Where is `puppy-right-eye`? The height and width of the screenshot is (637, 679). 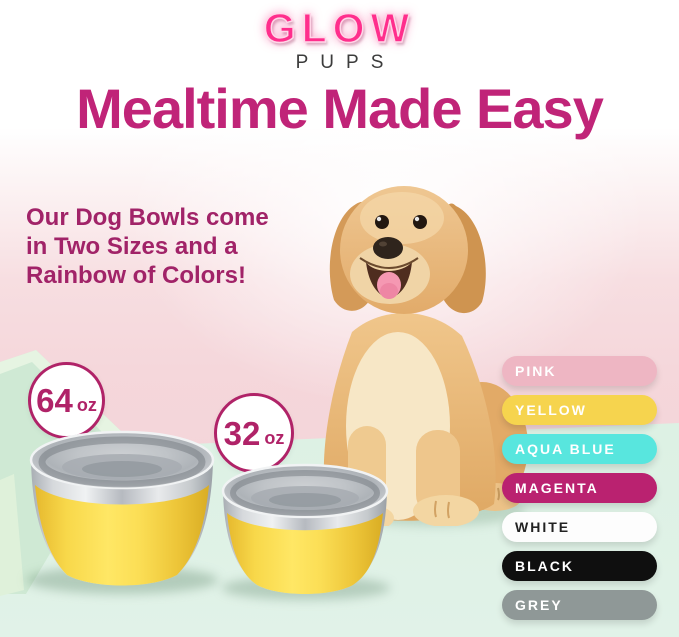
puppy-right-eye is located at coordinates (420, 222).